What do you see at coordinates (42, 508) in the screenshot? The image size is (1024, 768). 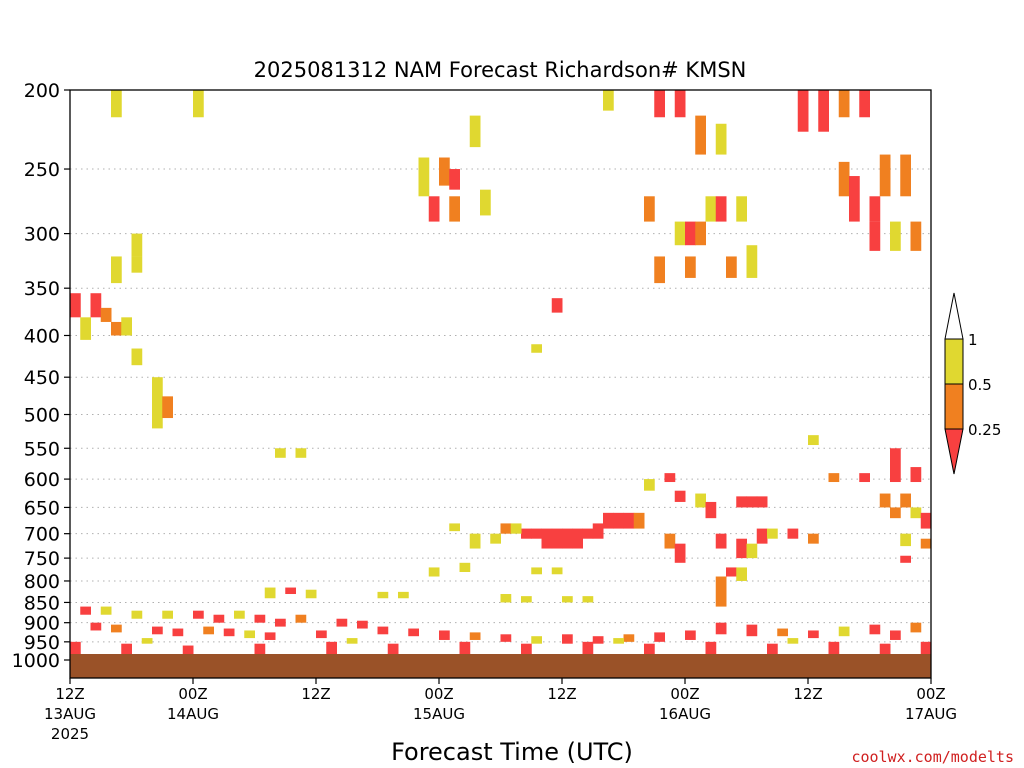 I see `y-tick-label: 650` at bounding box center [42, 508].